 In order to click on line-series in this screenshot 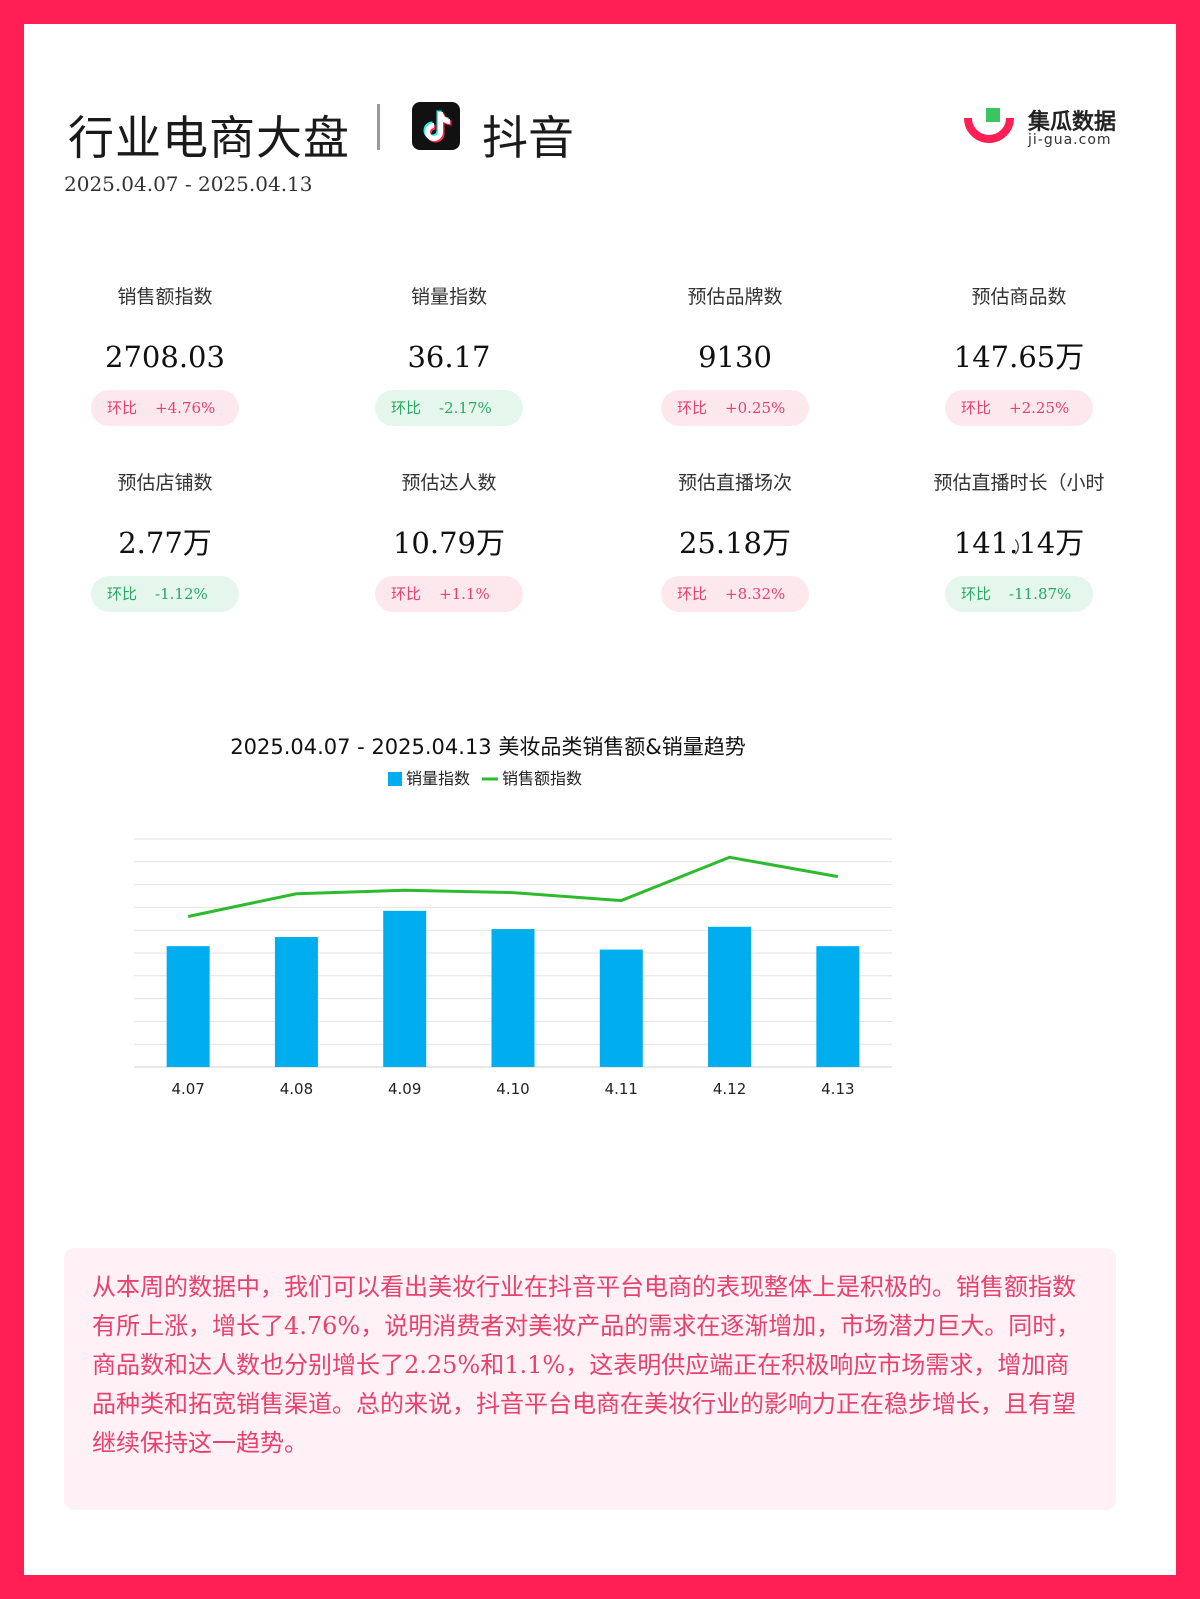, I will do `click(513, 886)`.